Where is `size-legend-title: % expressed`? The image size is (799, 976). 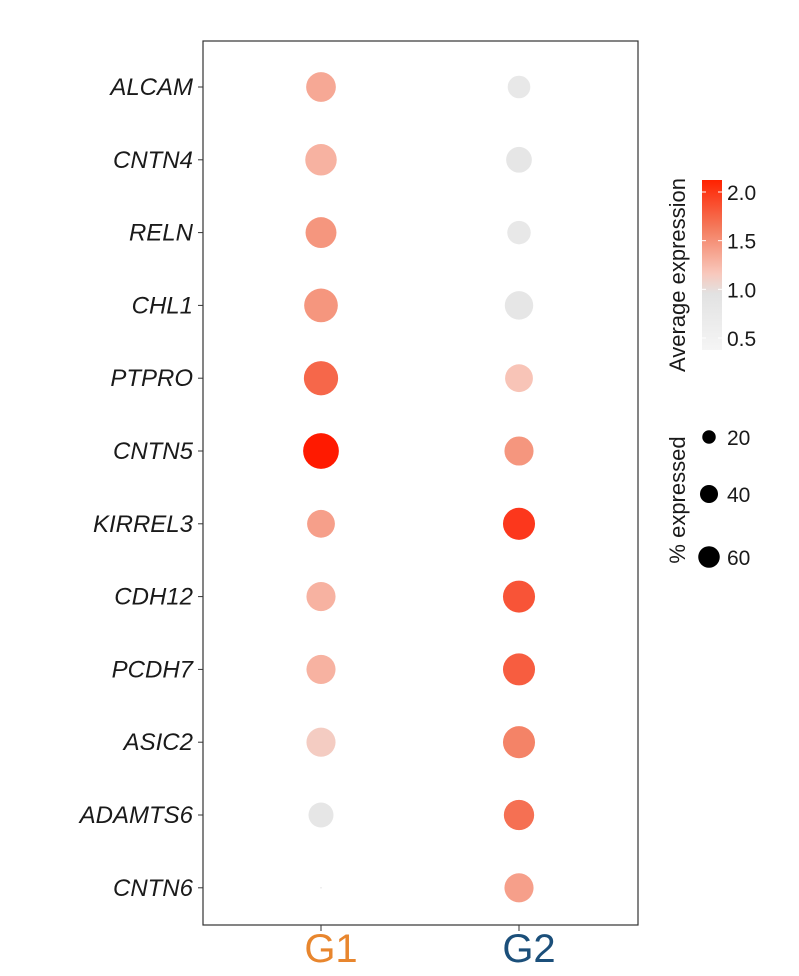
size-legend-title: % expressed is located at coordinates (677, 499).